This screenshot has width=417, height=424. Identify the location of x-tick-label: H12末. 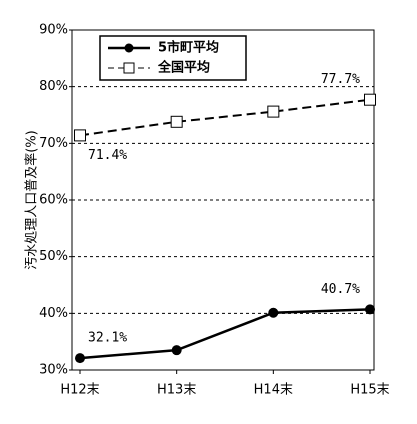
(79, 390).